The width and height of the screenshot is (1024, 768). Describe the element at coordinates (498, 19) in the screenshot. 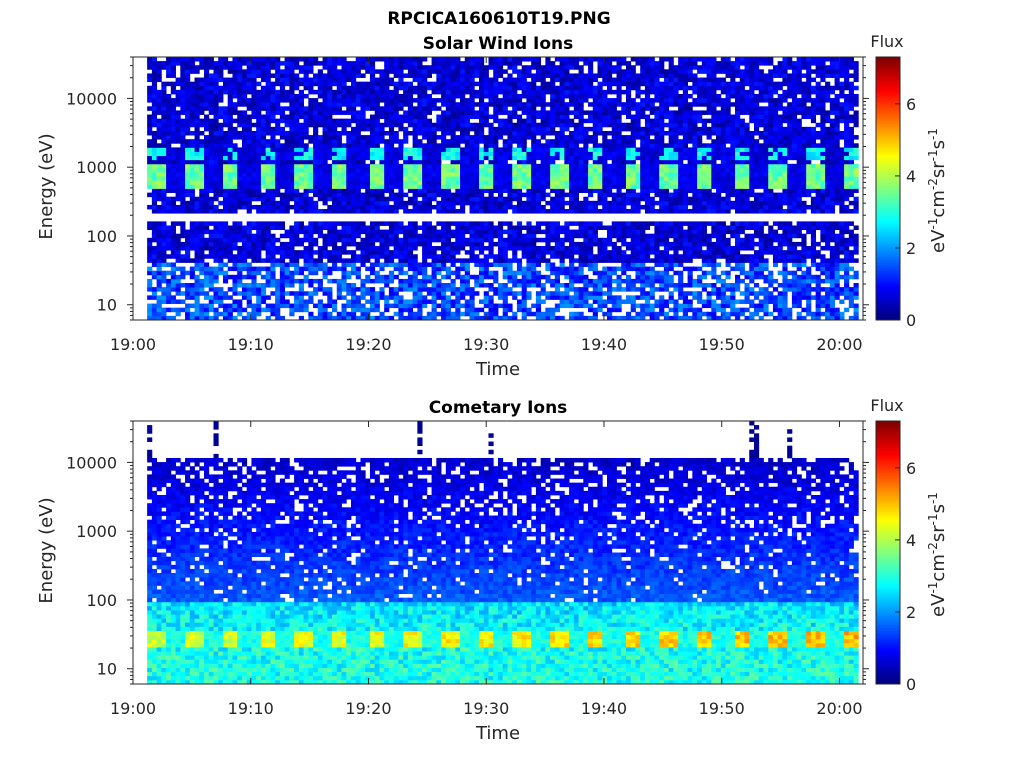

I see `figure-title: RPCICA160610T19.PNG` at that location.